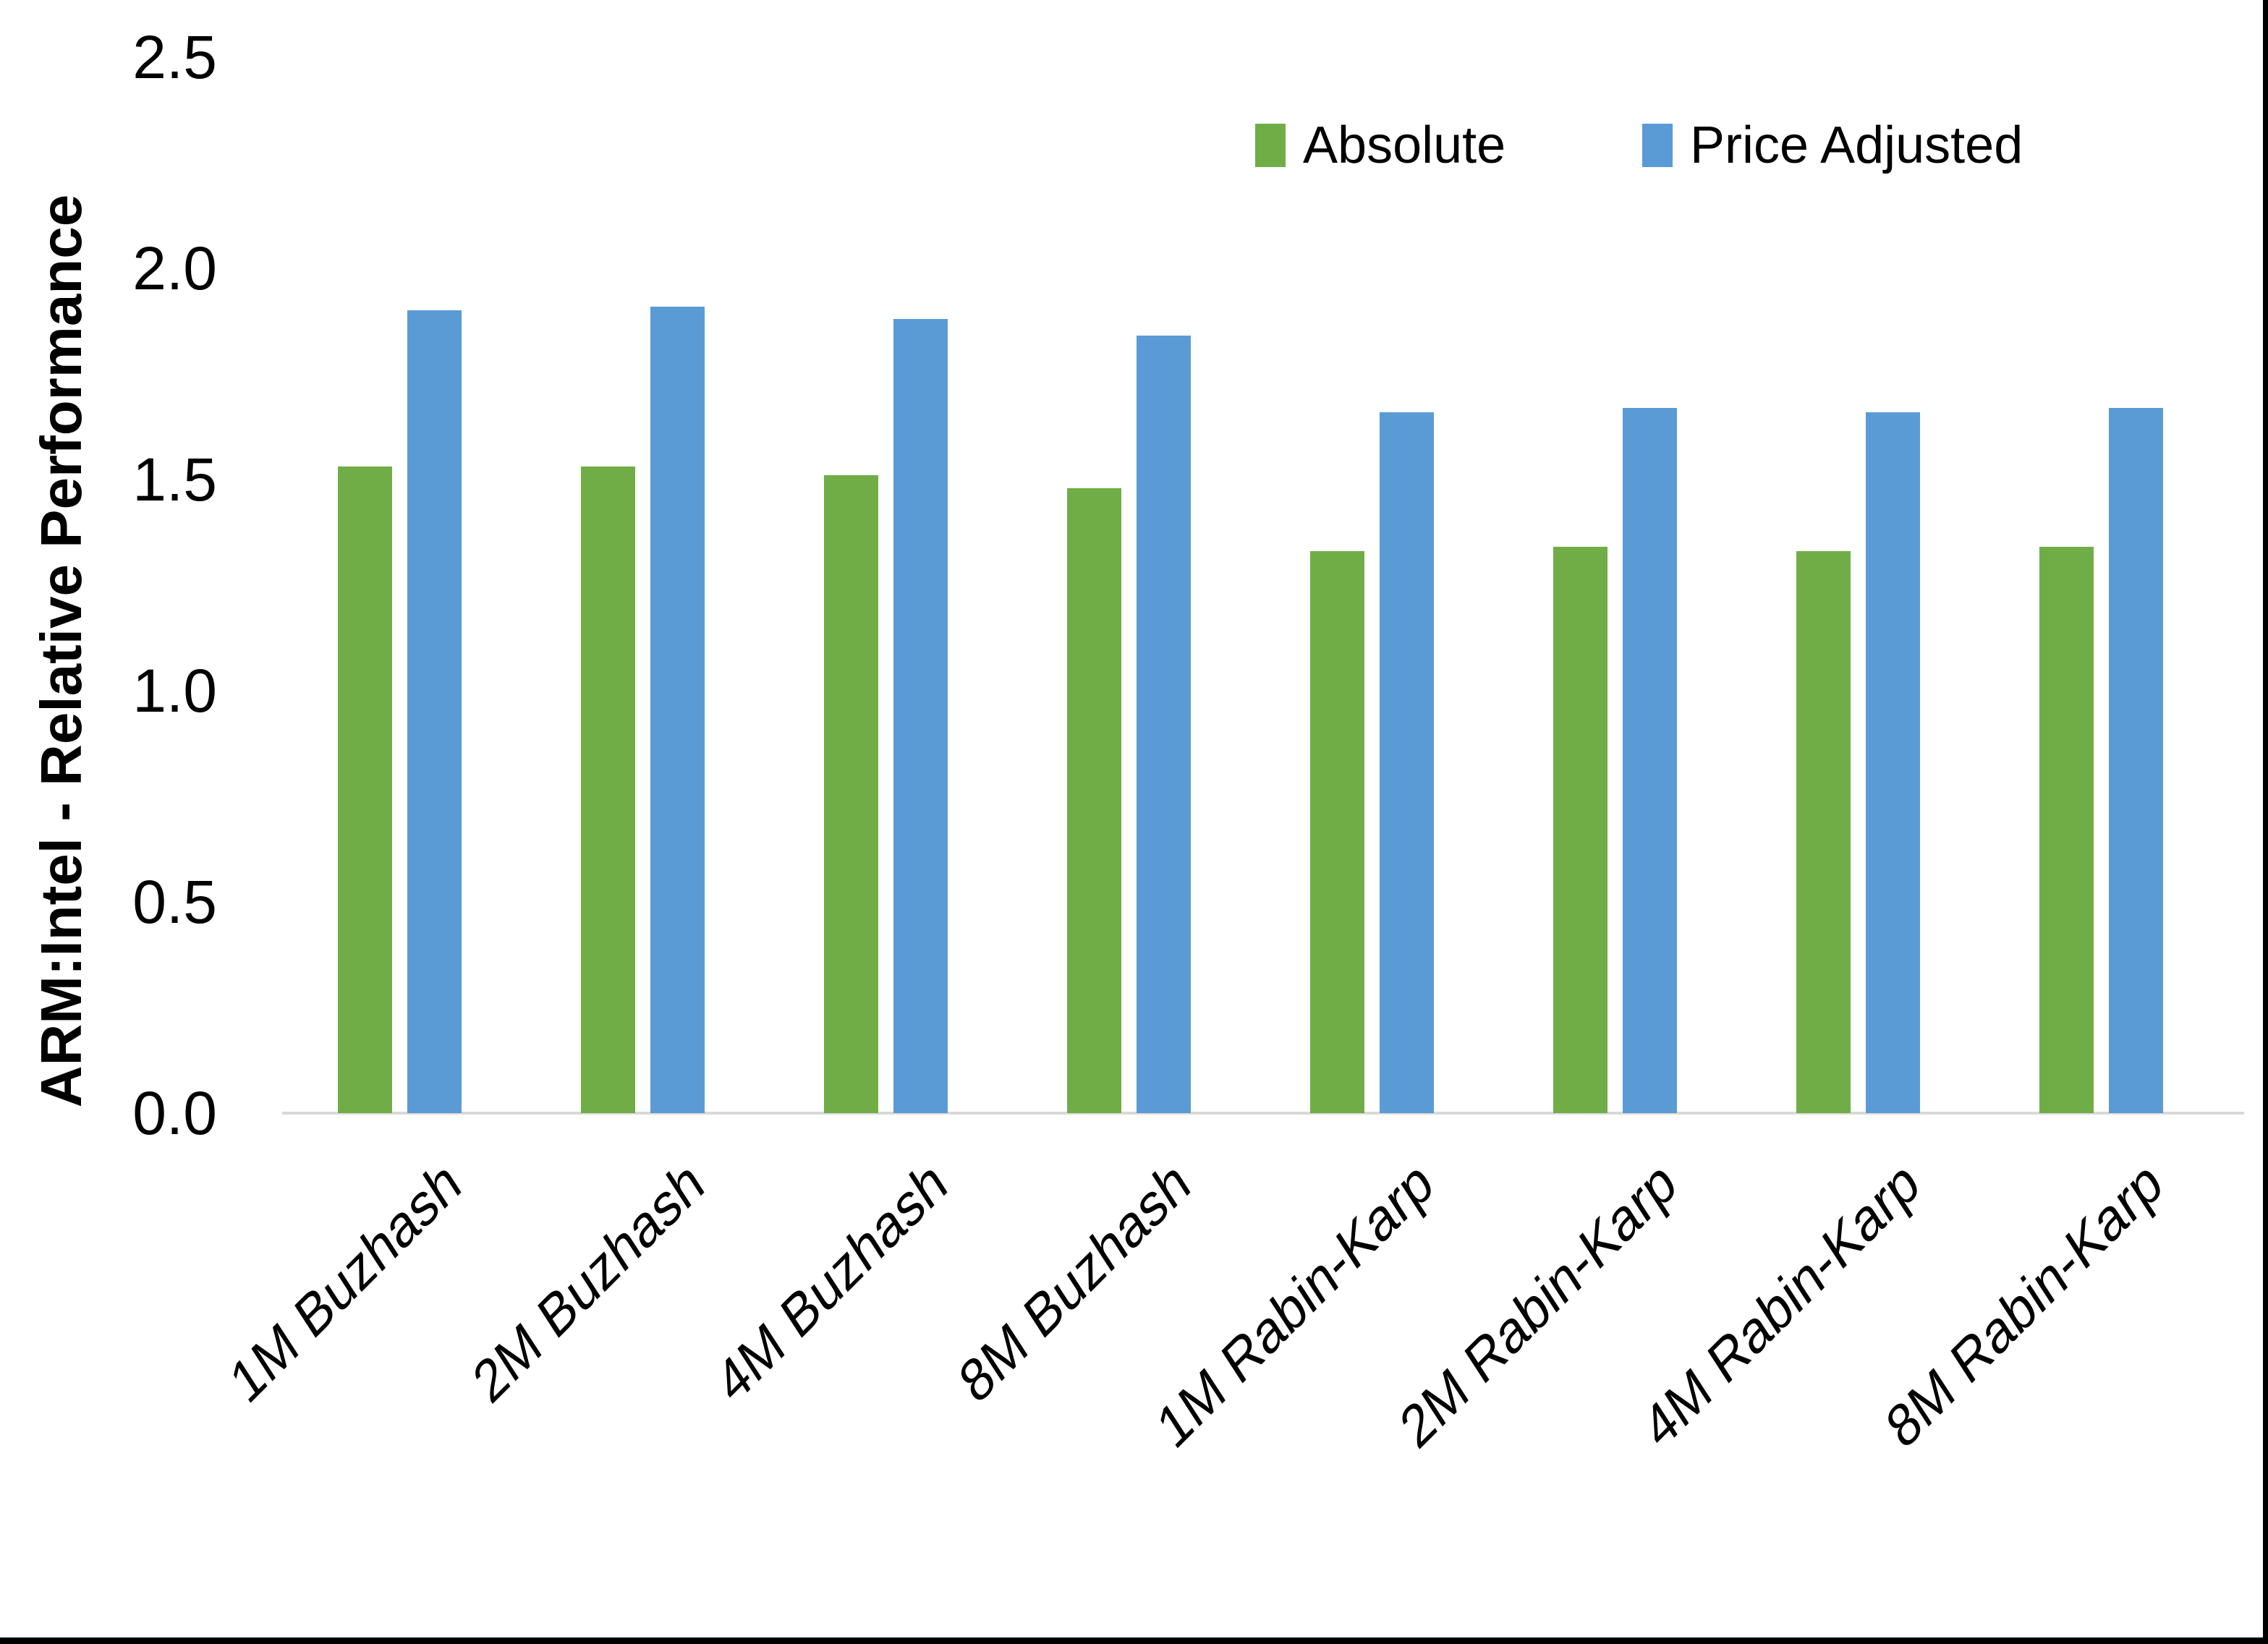  I want to click on legend-swatch-absolute, so click(1270, 145).